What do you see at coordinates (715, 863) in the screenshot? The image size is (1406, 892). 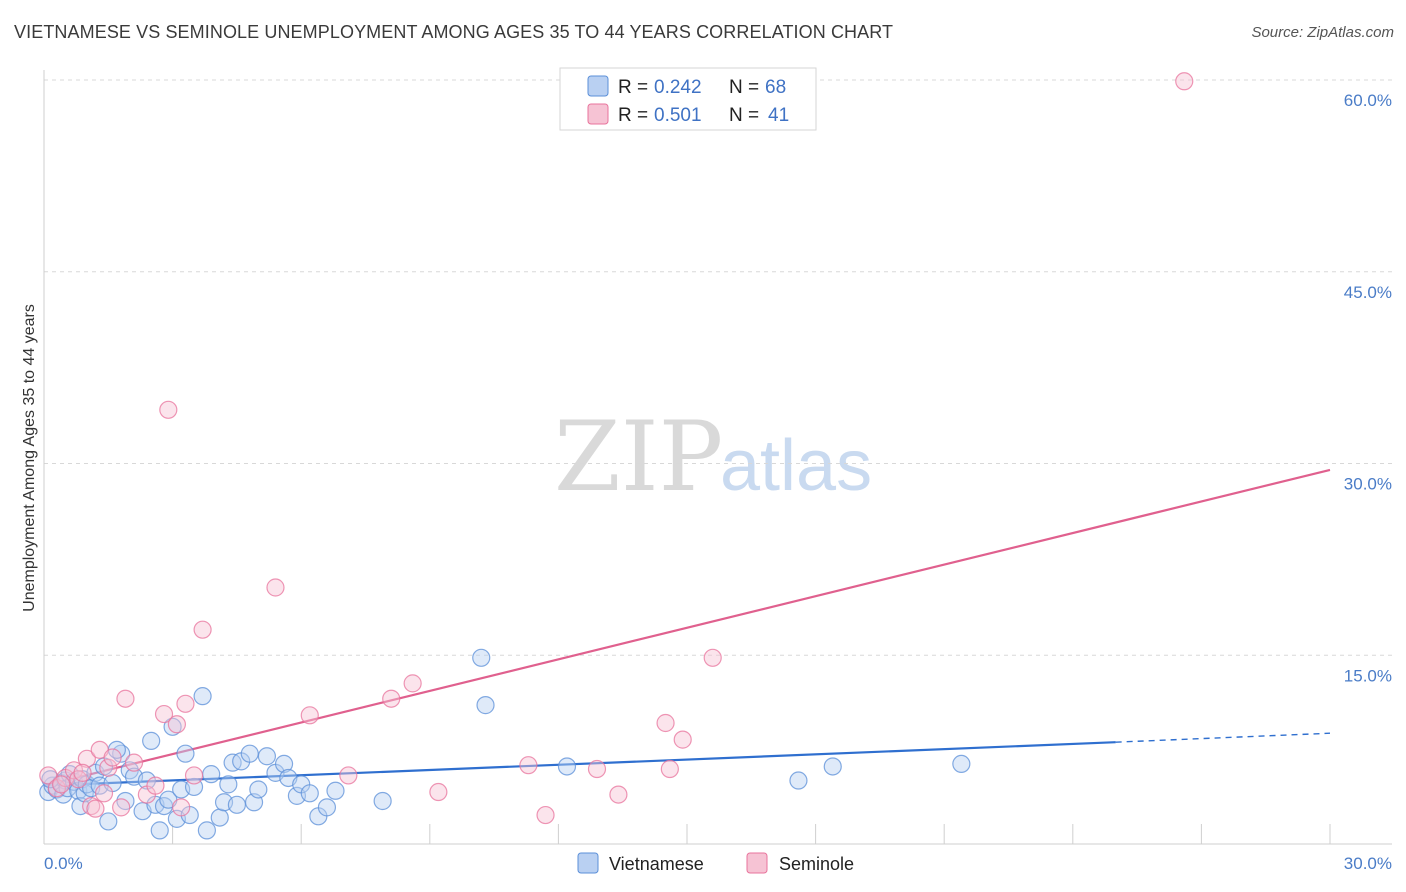 I see `series-legend: Vietnamese Seminole` at bounding box center [715, 863].